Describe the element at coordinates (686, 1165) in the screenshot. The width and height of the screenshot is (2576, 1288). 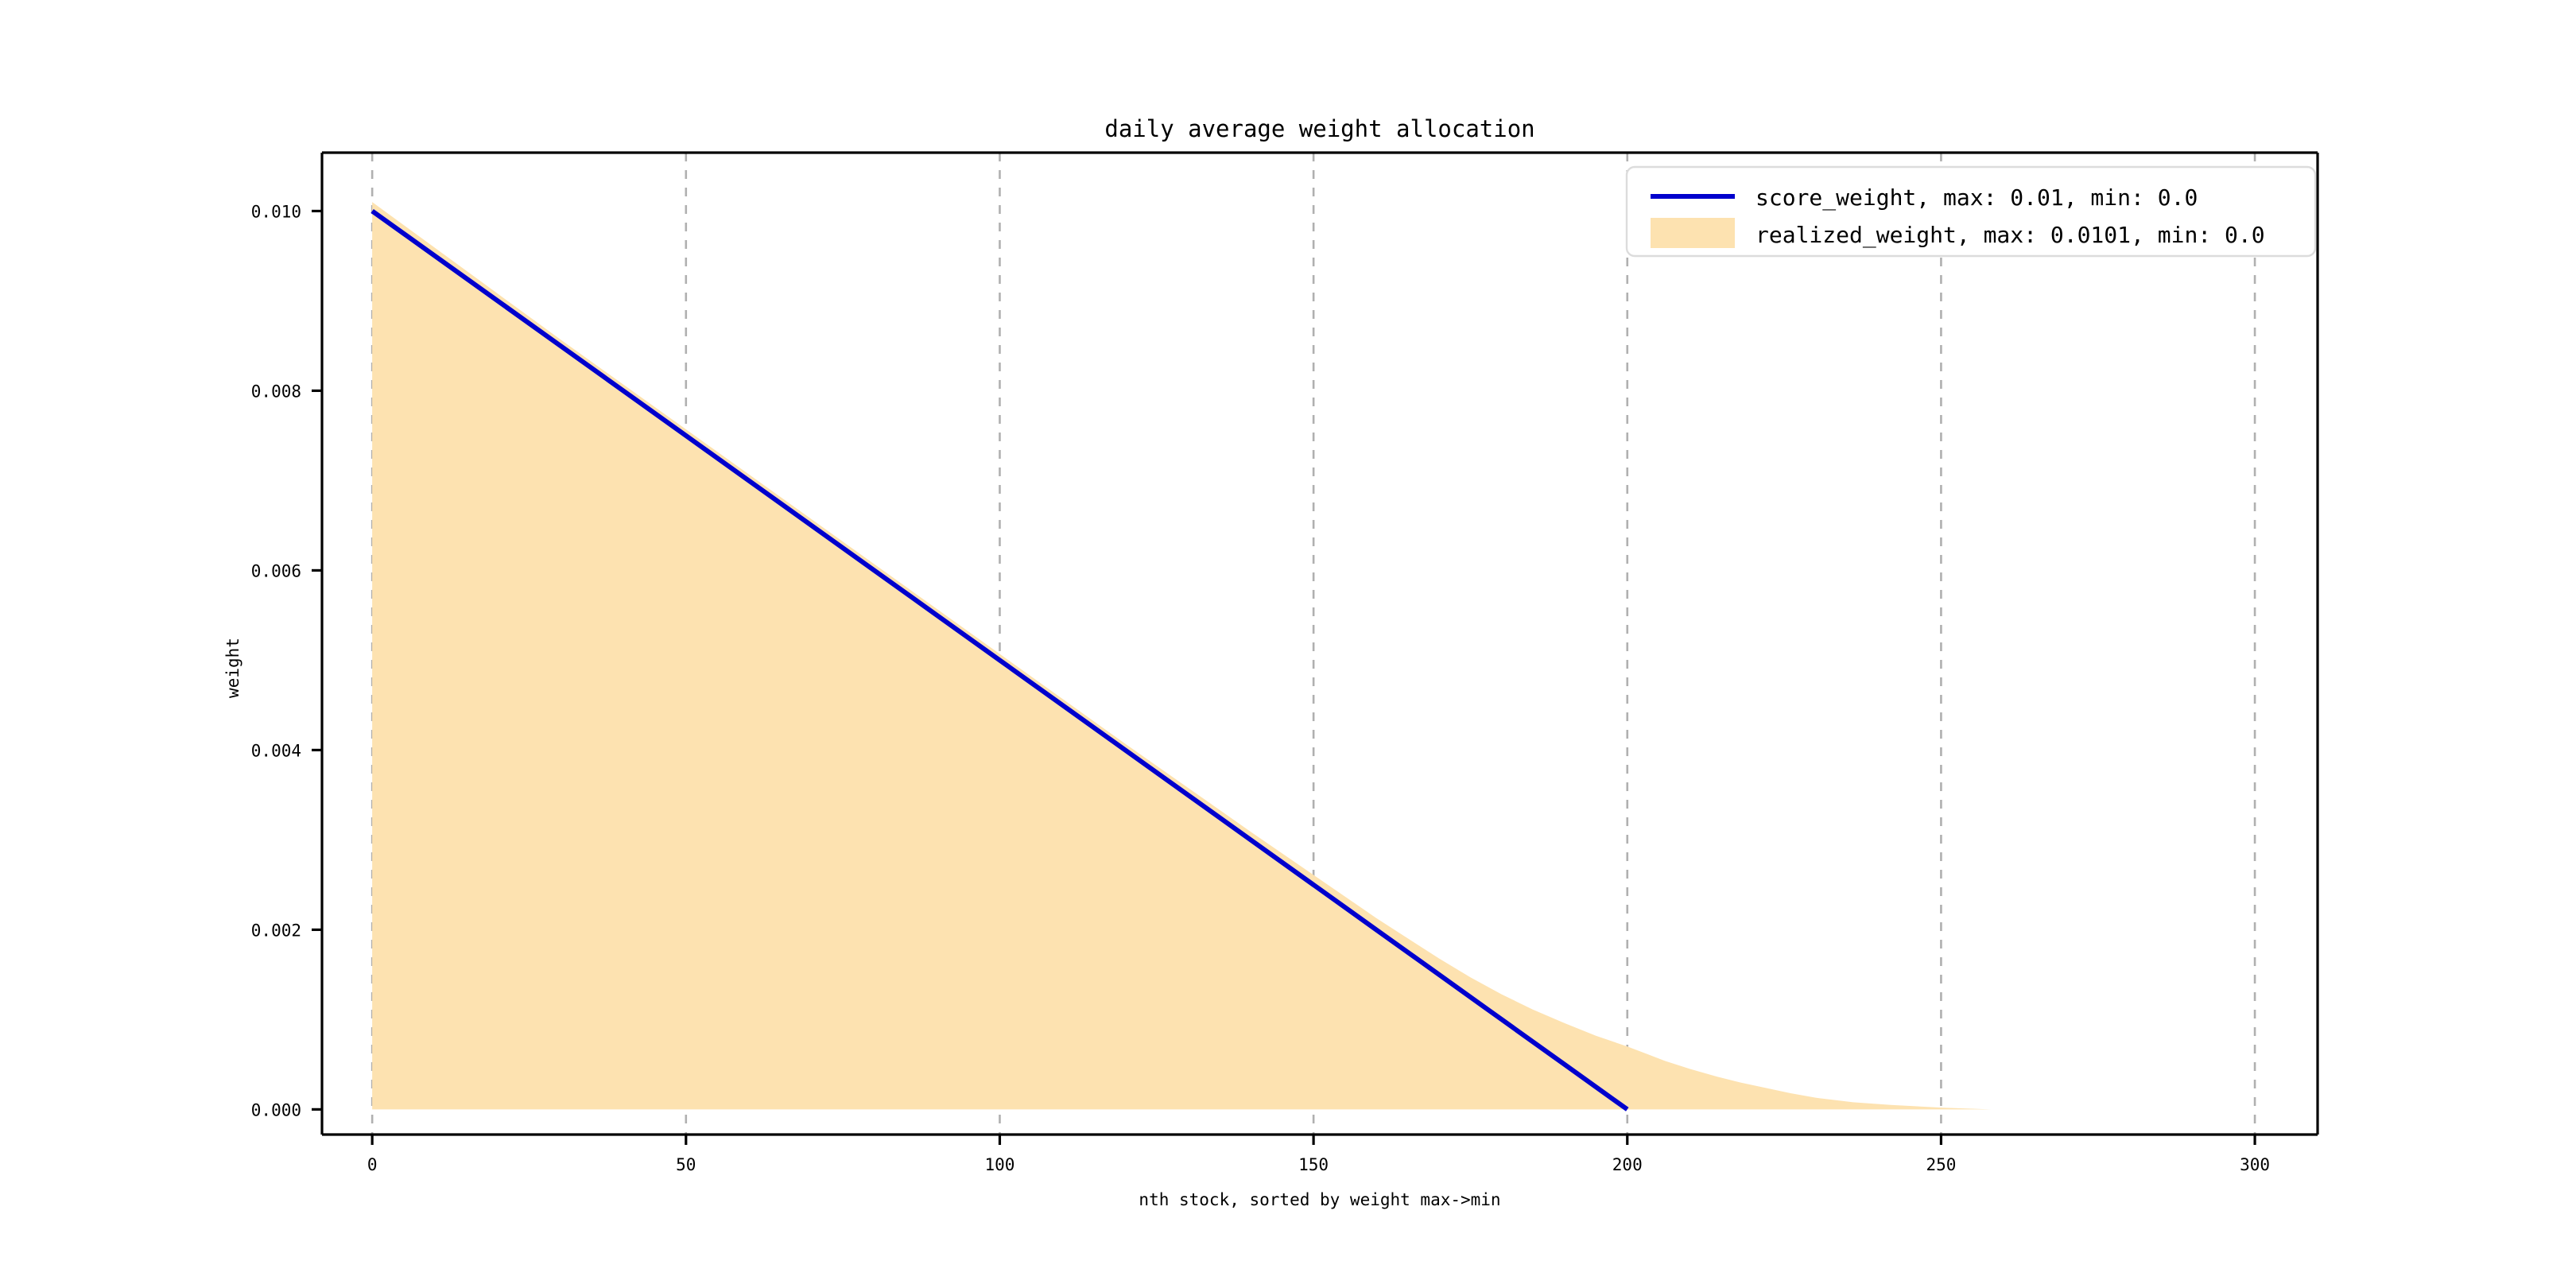
I see `x-tick-label-50: 50` at that location.